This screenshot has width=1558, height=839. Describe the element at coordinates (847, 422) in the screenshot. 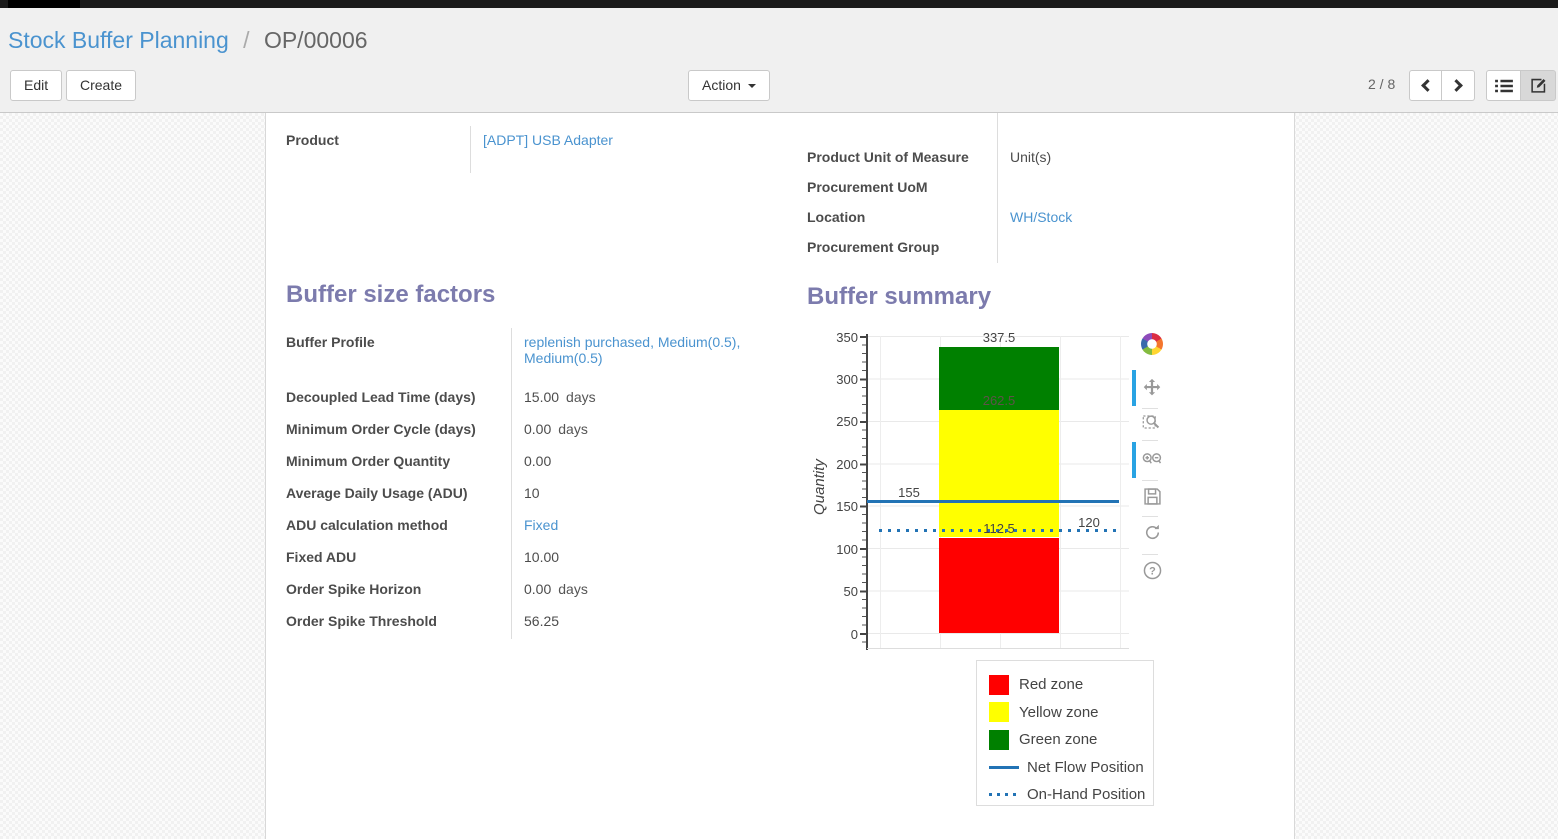

I see `y-tick-250: 250` at that location.